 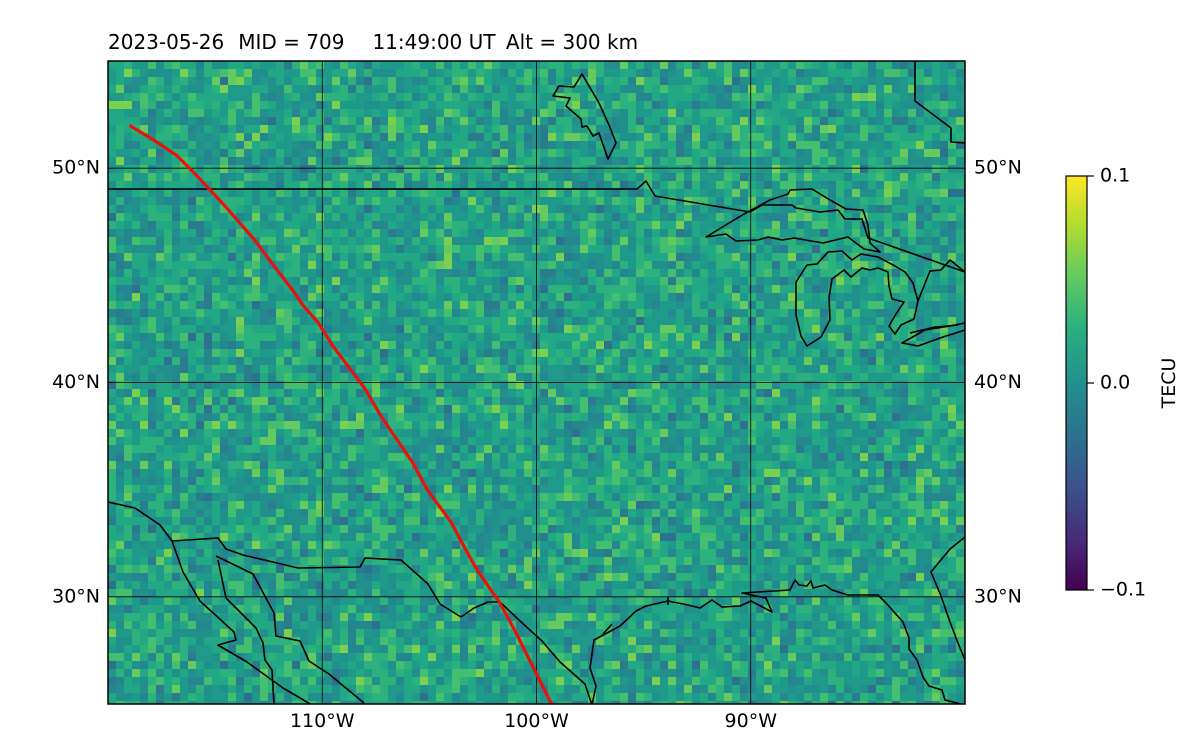 What do you see at coordinates (382, 620) in the screenshot?
I see `us-mexico-border` at bounding box center [382, 620].